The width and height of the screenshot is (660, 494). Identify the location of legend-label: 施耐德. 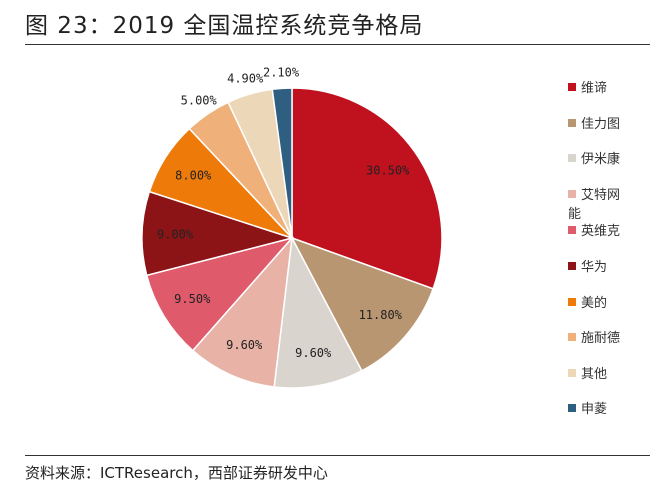
(601, 338).